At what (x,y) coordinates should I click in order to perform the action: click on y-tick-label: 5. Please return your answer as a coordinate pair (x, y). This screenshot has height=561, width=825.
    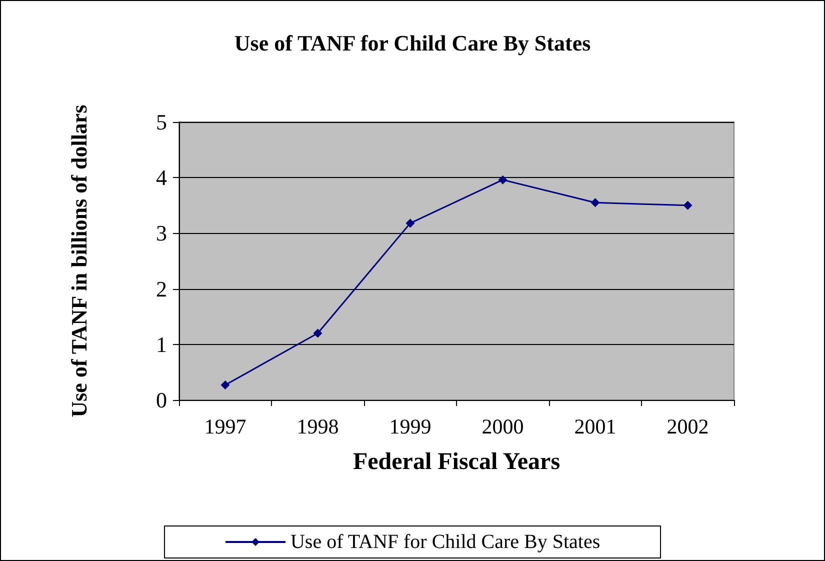
    Looking at the image, I should click on (161, 122).